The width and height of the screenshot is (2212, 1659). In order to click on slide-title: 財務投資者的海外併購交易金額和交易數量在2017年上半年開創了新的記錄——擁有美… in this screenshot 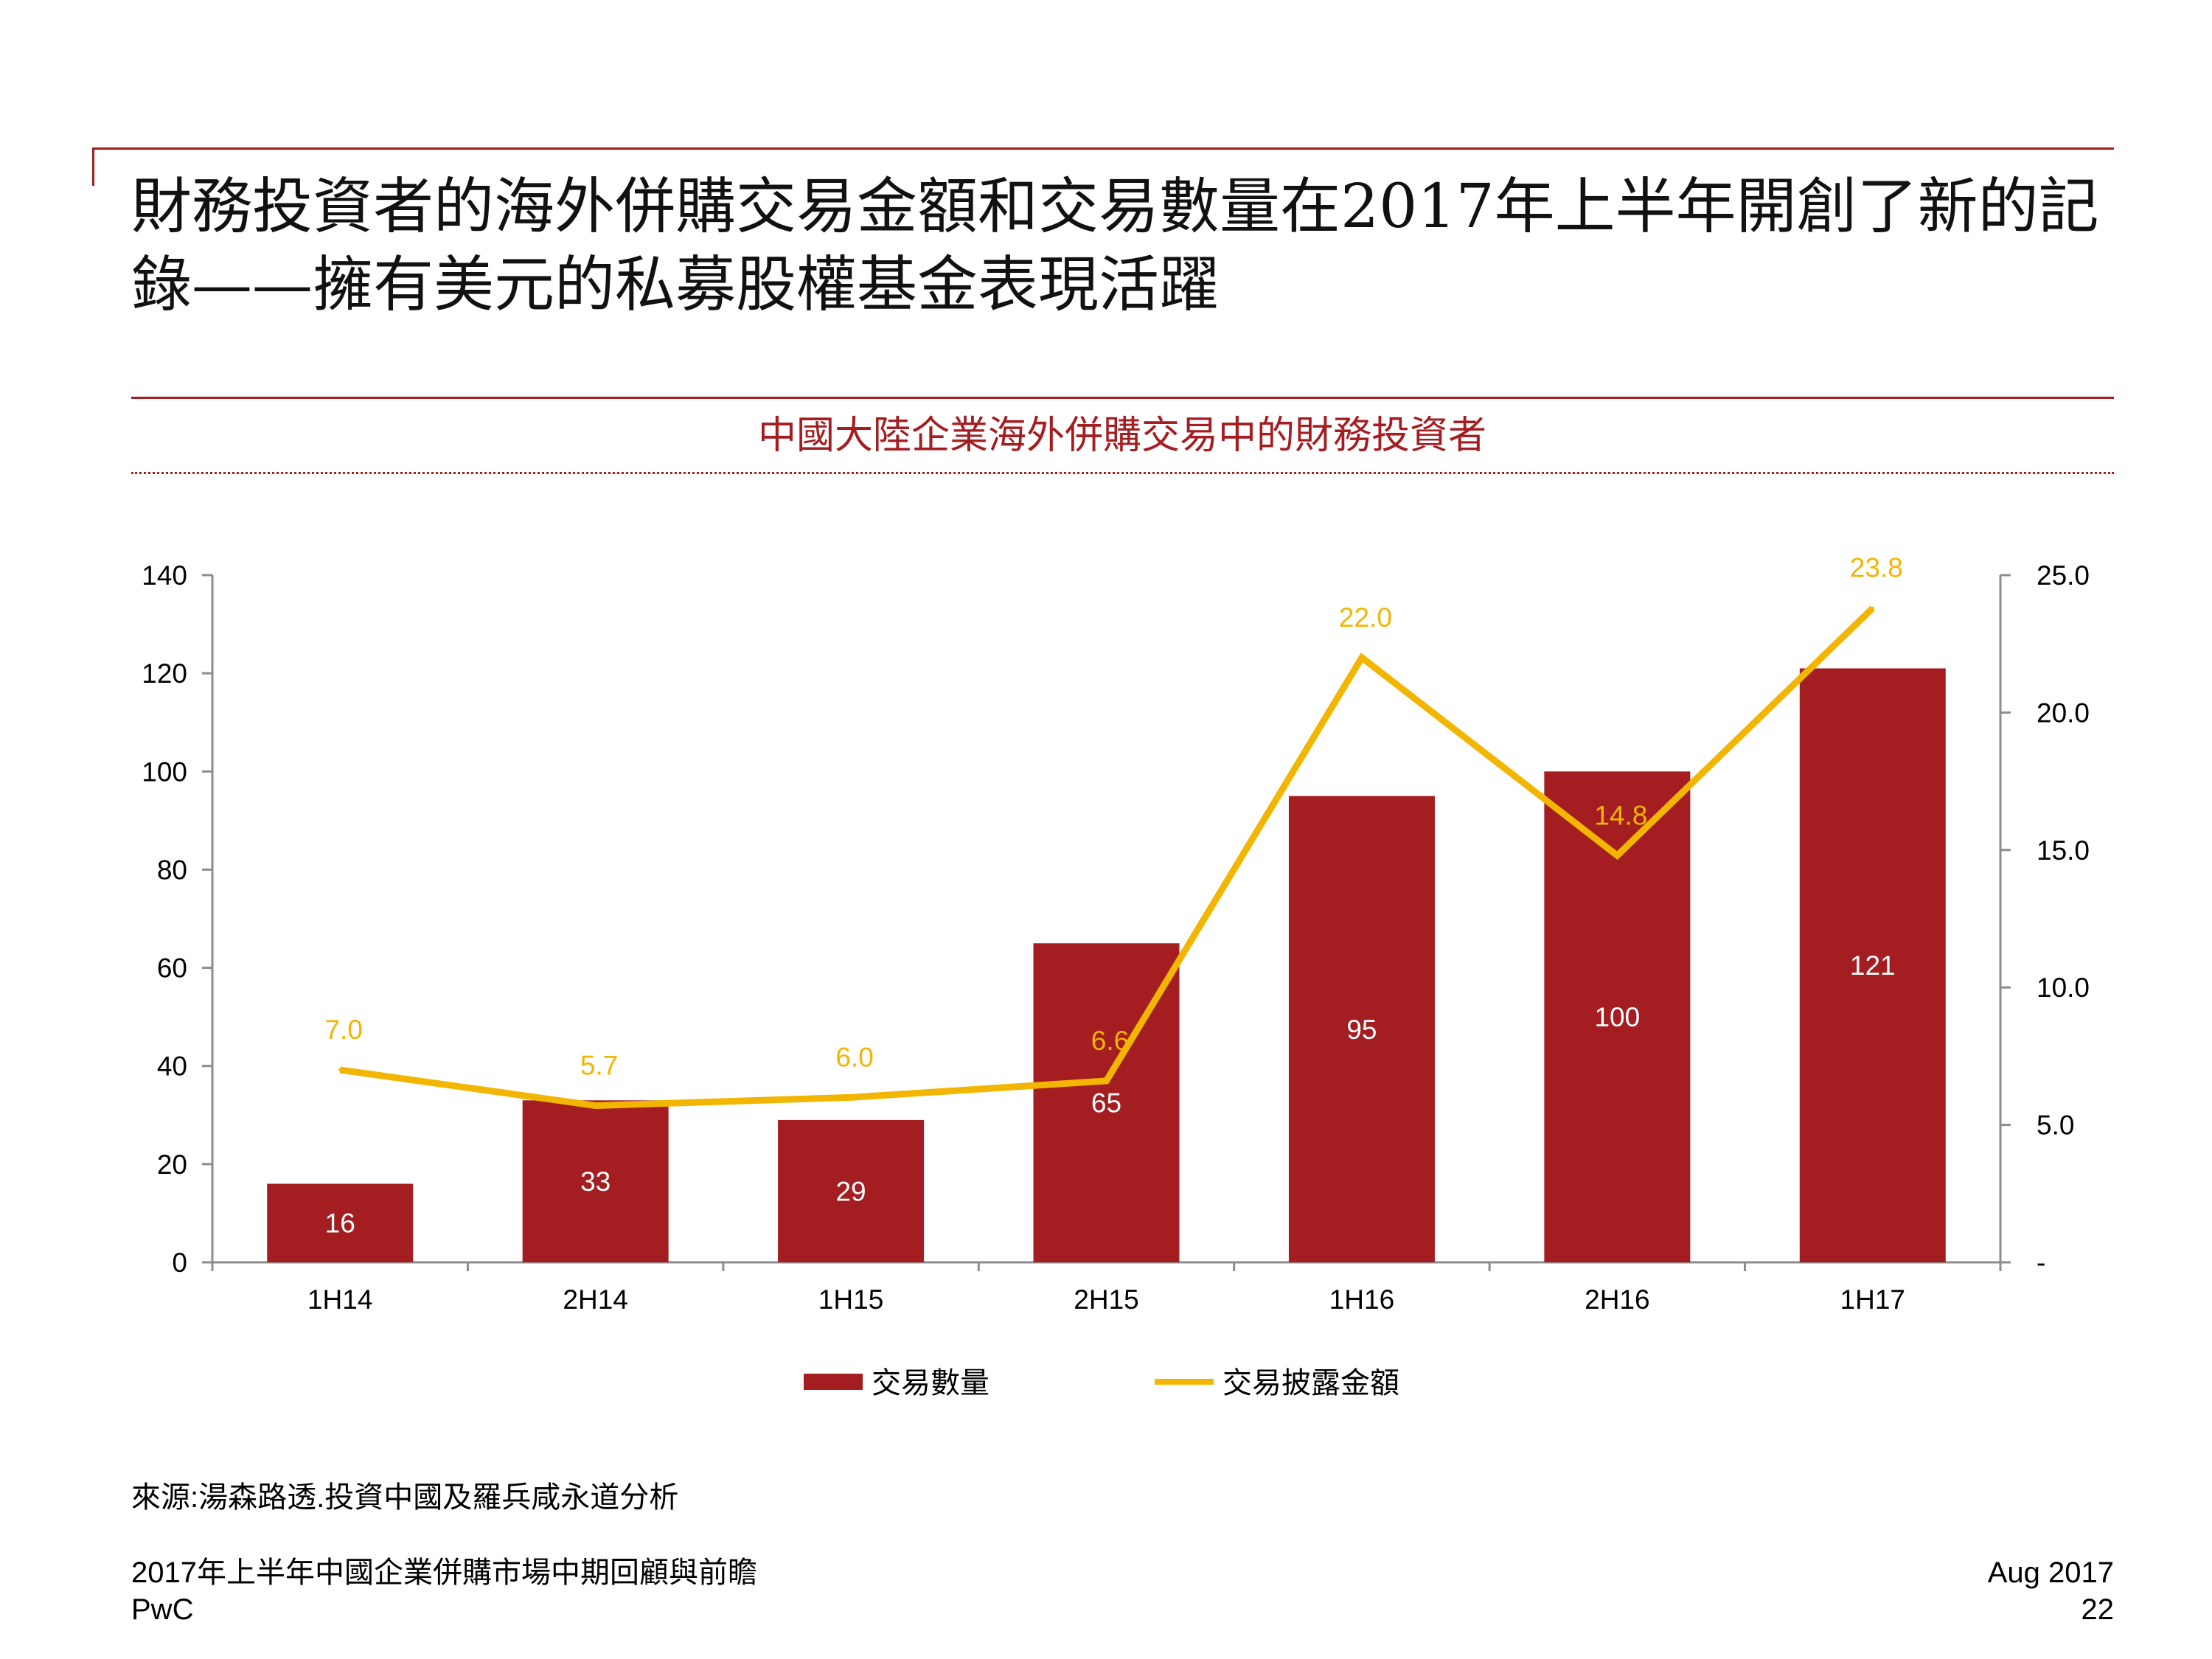, I will do `click(1115, 246)`.